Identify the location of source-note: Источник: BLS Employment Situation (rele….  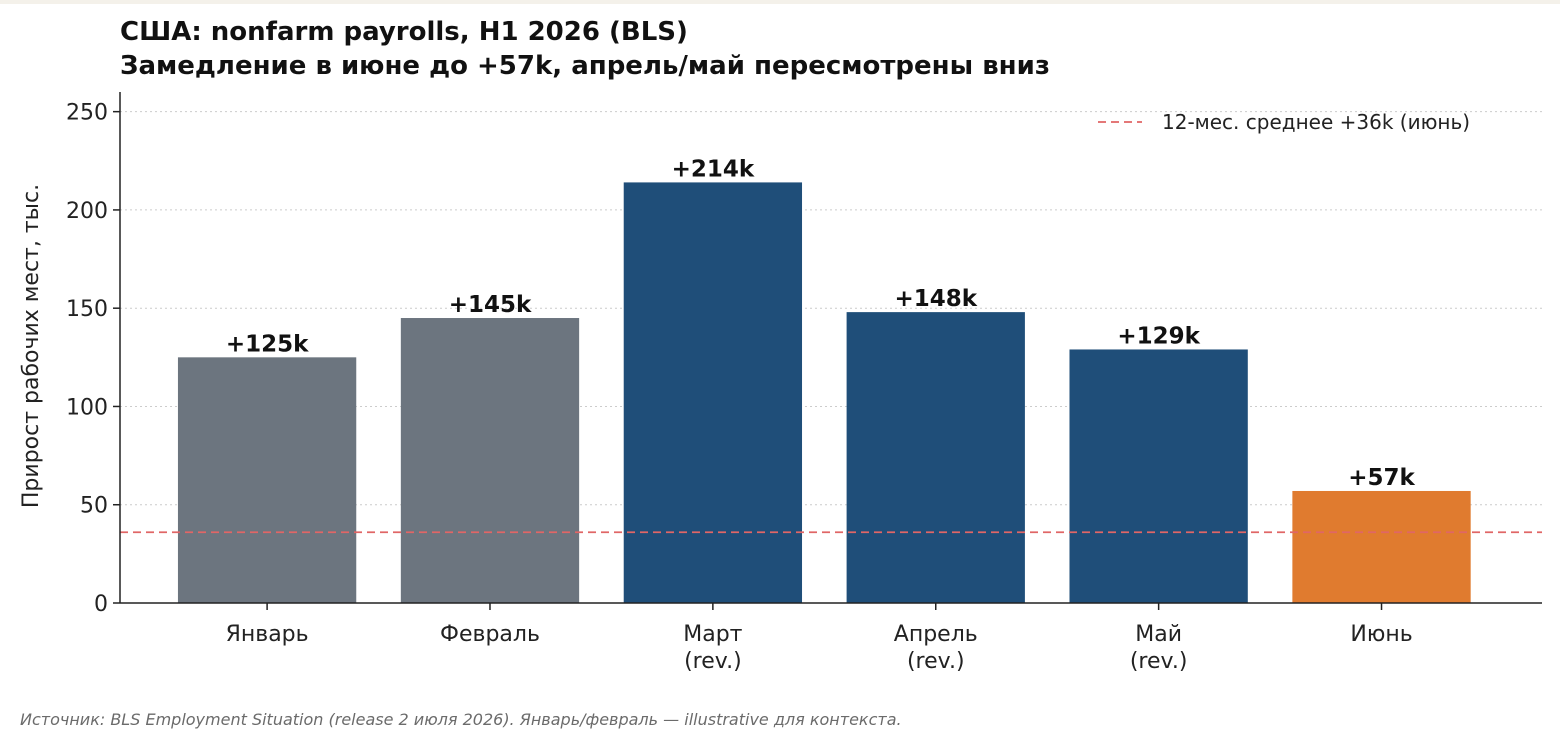
(461, 719).